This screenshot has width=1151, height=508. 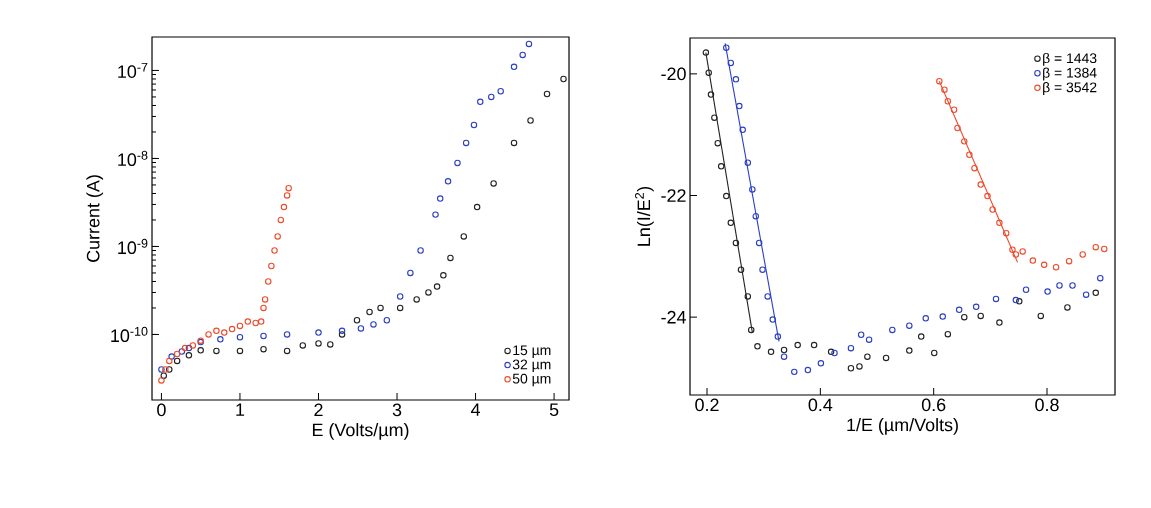 What do you see at coordinates (820, 405) in the screenshot?
I see `x-tick-label: 0.4` at bounding box center [820, 405].